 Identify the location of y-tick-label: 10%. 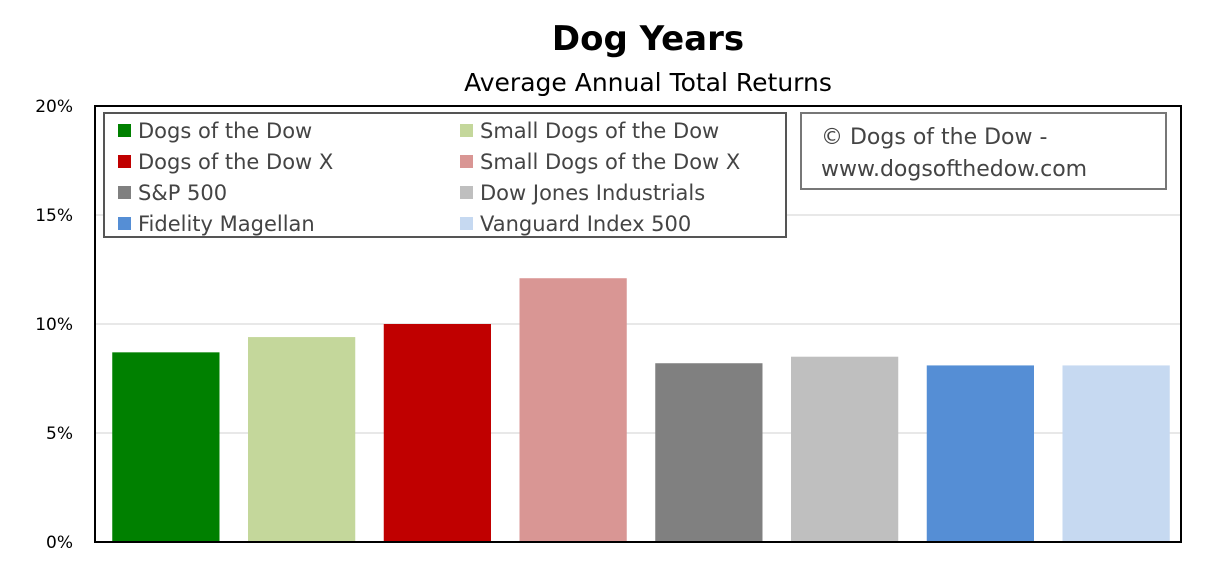
(54, 325).